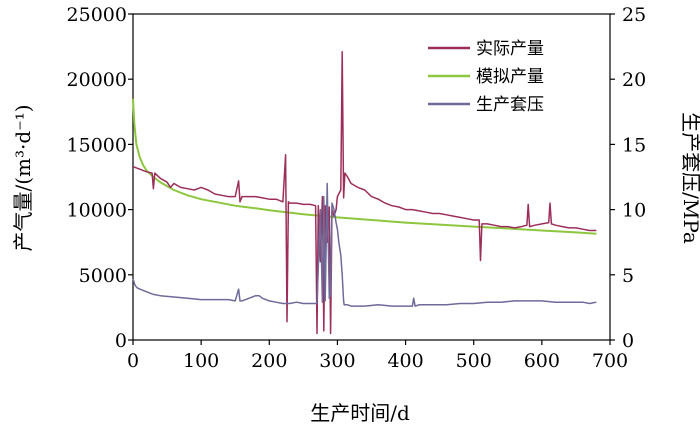 This screenshot has width=700, height=434. Describe the element at coordinates (628, 276) in the screenshot. I see `y-right-tick-label: 5` at that location.